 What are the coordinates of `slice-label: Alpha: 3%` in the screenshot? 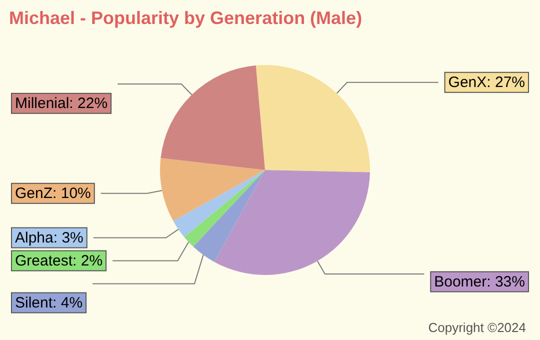 It's located at (49, 237).